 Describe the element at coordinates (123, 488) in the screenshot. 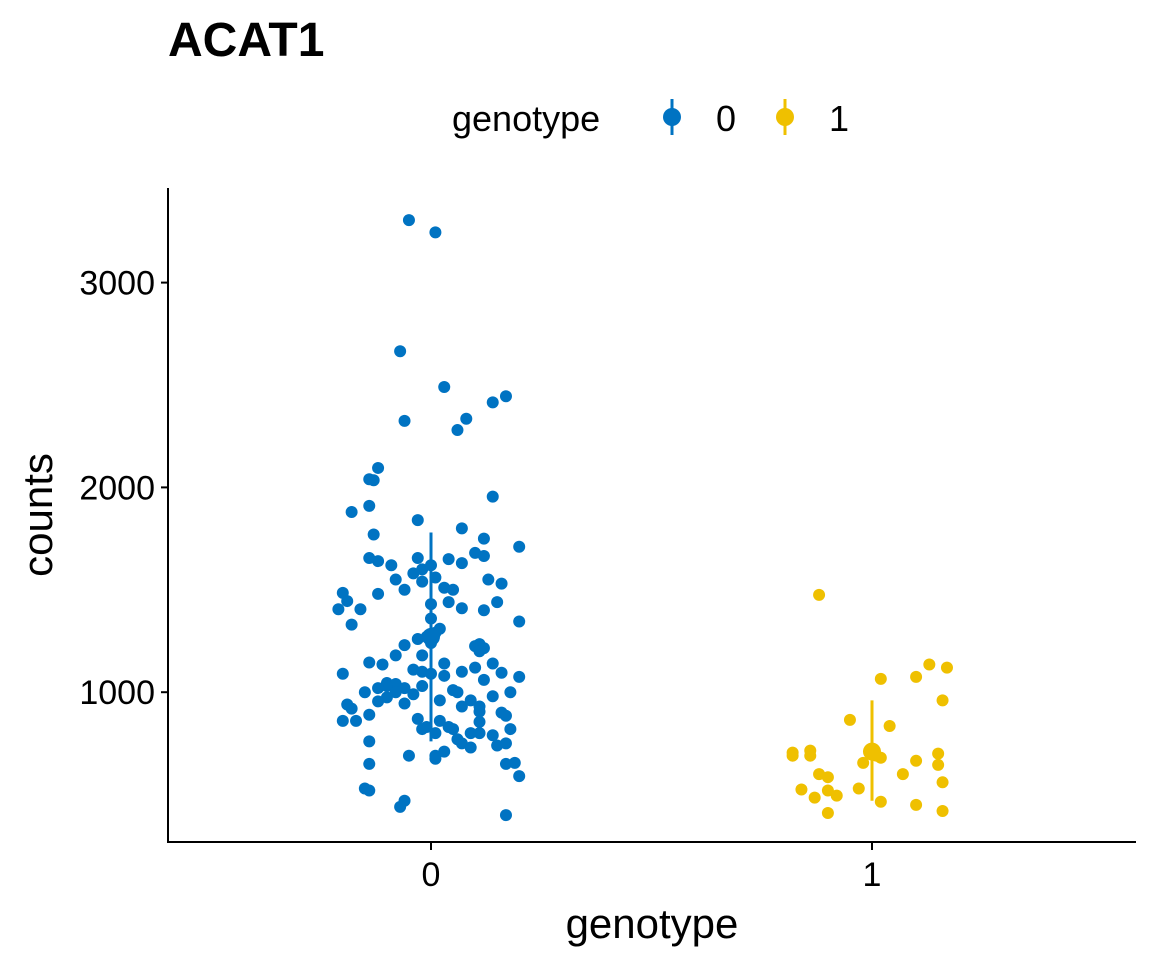

I see `y-axis-ticks: 1000 2000 3000` at that location.